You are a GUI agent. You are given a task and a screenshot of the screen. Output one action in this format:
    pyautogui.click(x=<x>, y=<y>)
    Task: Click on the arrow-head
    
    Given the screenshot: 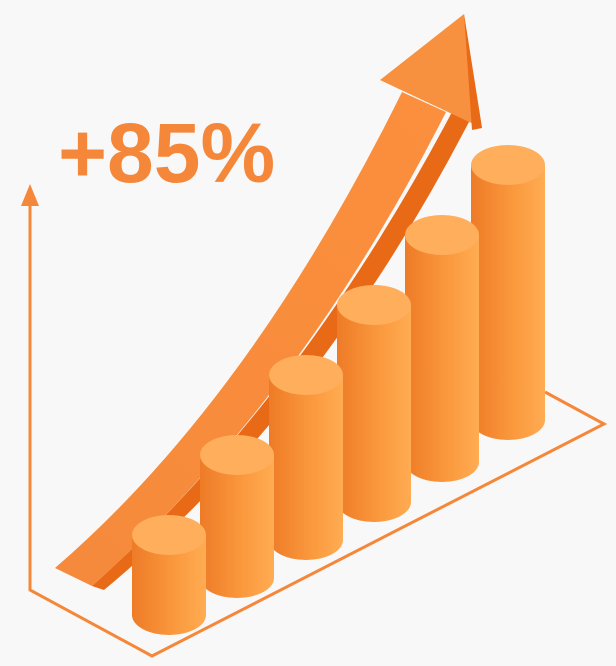 What is the action you would take?
    pyautogui.click(x=431, y=71)
    